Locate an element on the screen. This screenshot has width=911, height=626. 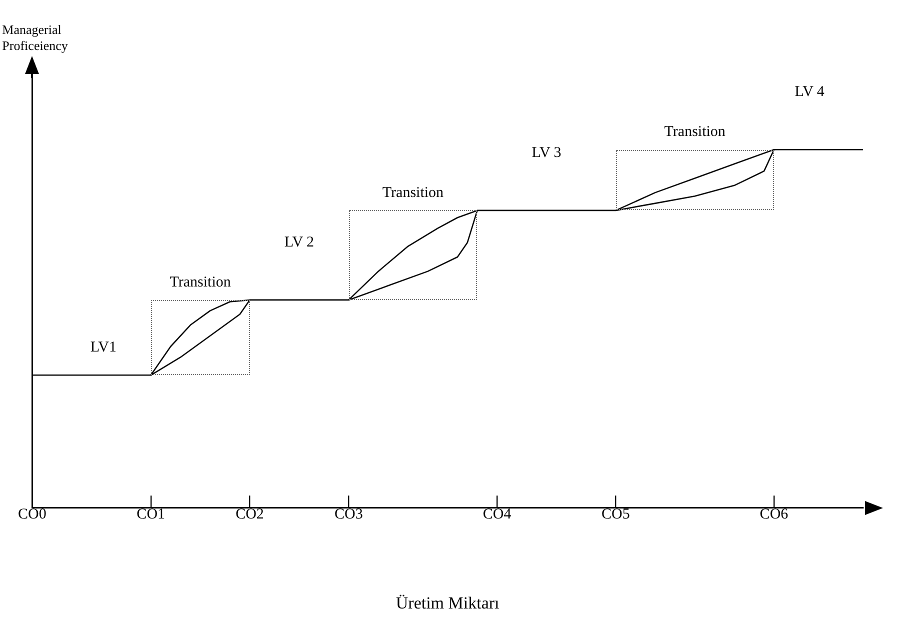
text: Managerial Proficeiency is located at coordinates (35, 38).